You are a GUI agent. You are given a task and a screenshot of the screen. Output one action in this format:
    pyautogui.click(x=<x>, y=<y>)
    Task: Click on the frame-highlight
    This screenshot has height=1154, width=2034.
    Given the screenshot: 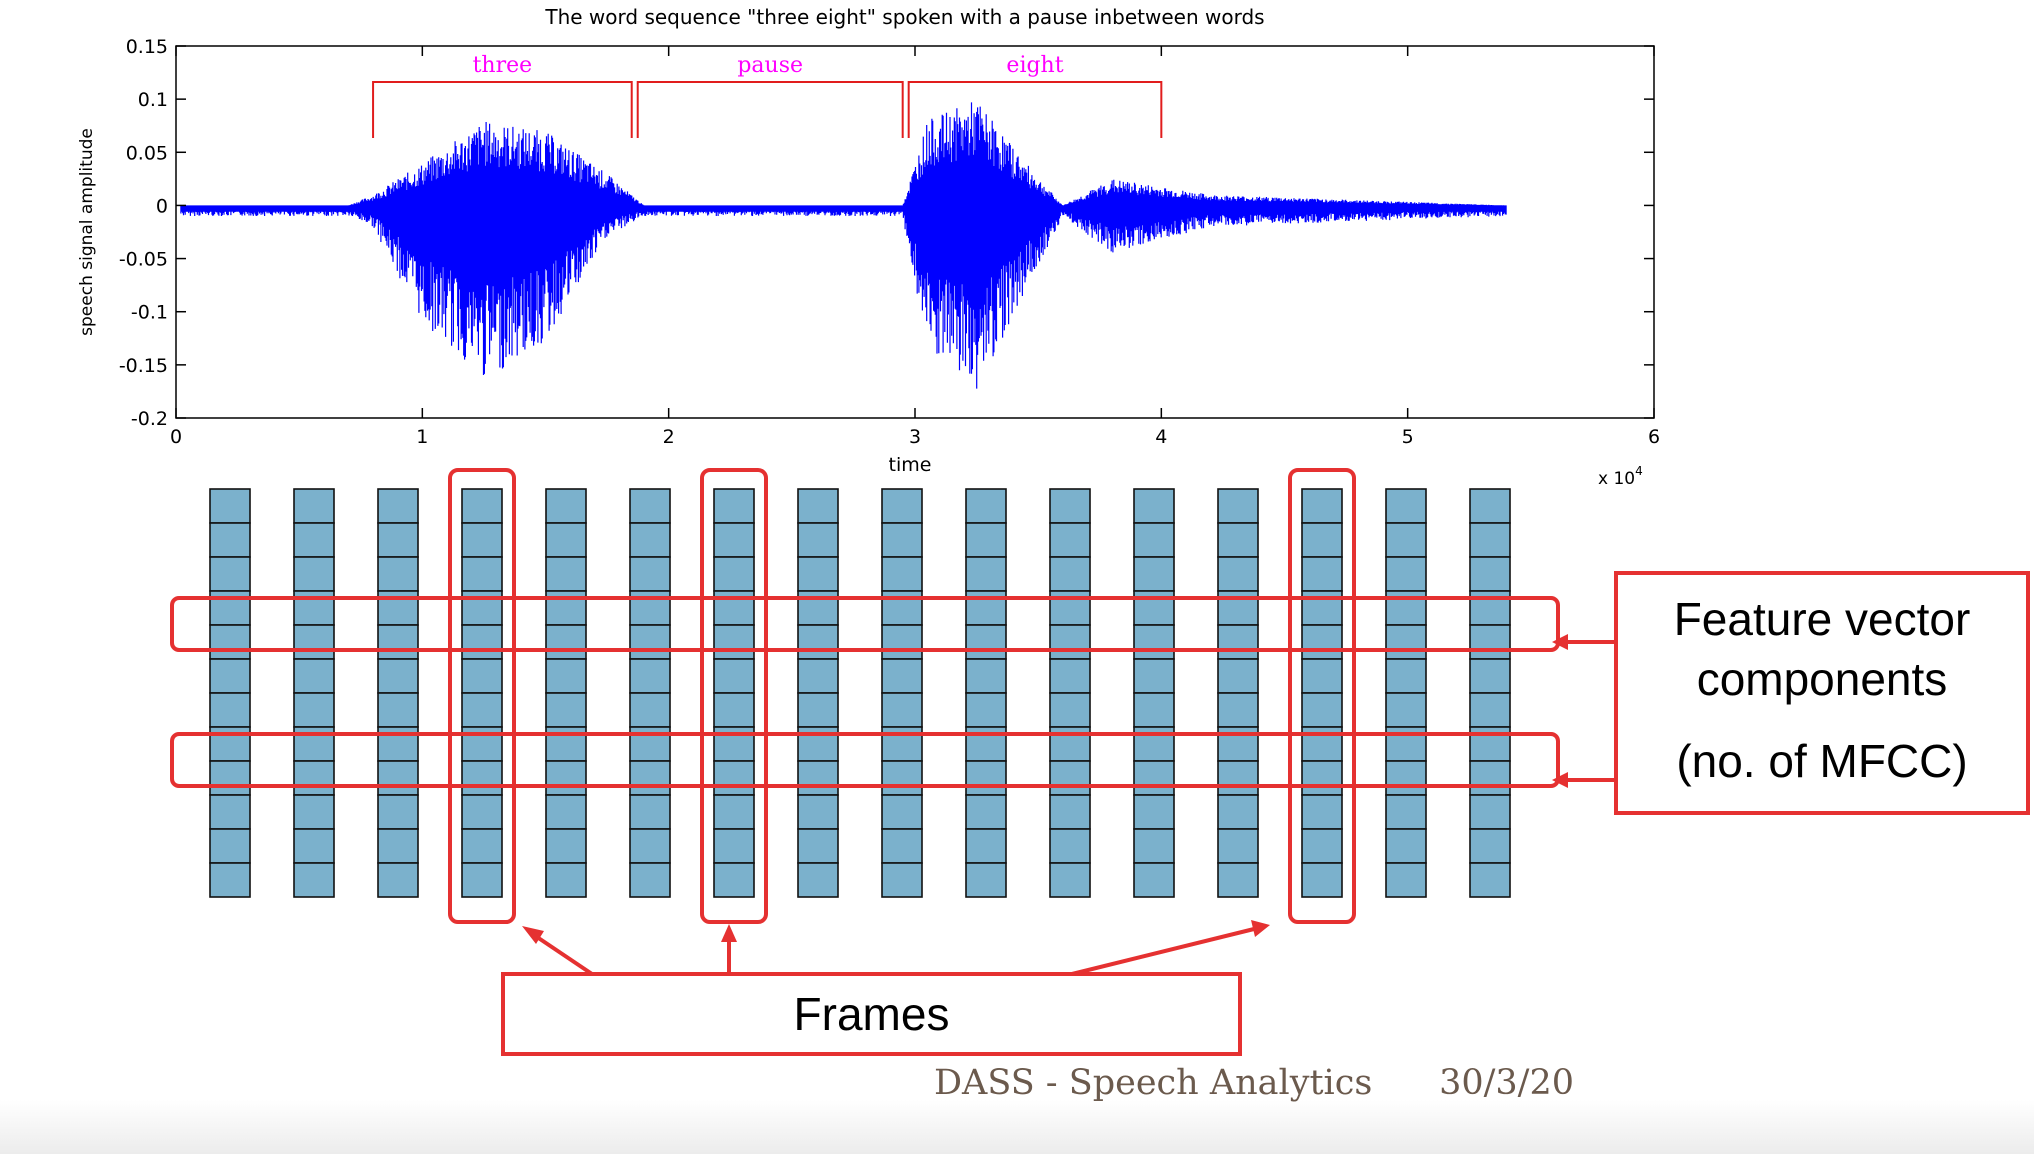 What is the action you would take?
    pyautogui.click(x=1322, y=696)
    